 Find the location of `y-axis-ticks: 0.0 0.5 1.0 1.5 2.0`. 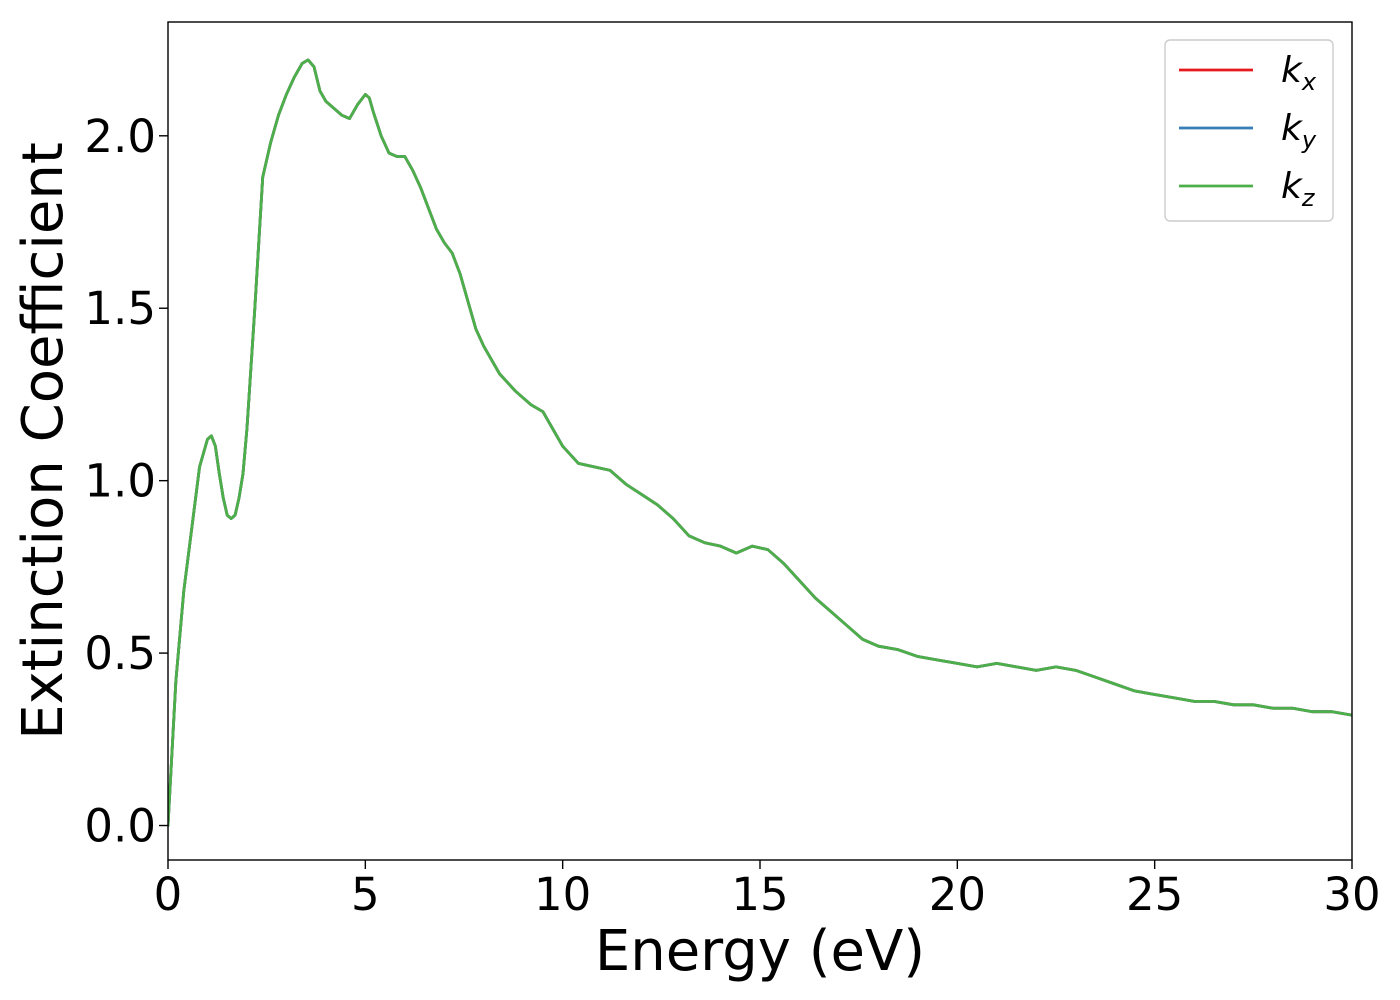

y-axis-ticks: 0.0 0.5 1.0 1.5 2.0 is located at coordinates (126, 481).